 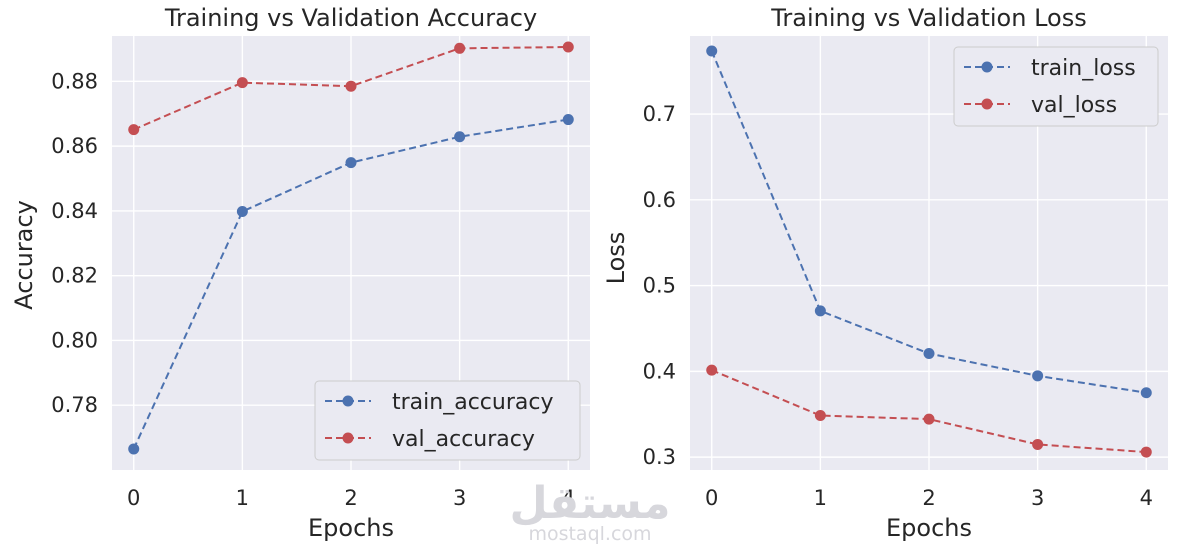 I want to click on series-line-val_accuracy, so click(x=351, y=88).